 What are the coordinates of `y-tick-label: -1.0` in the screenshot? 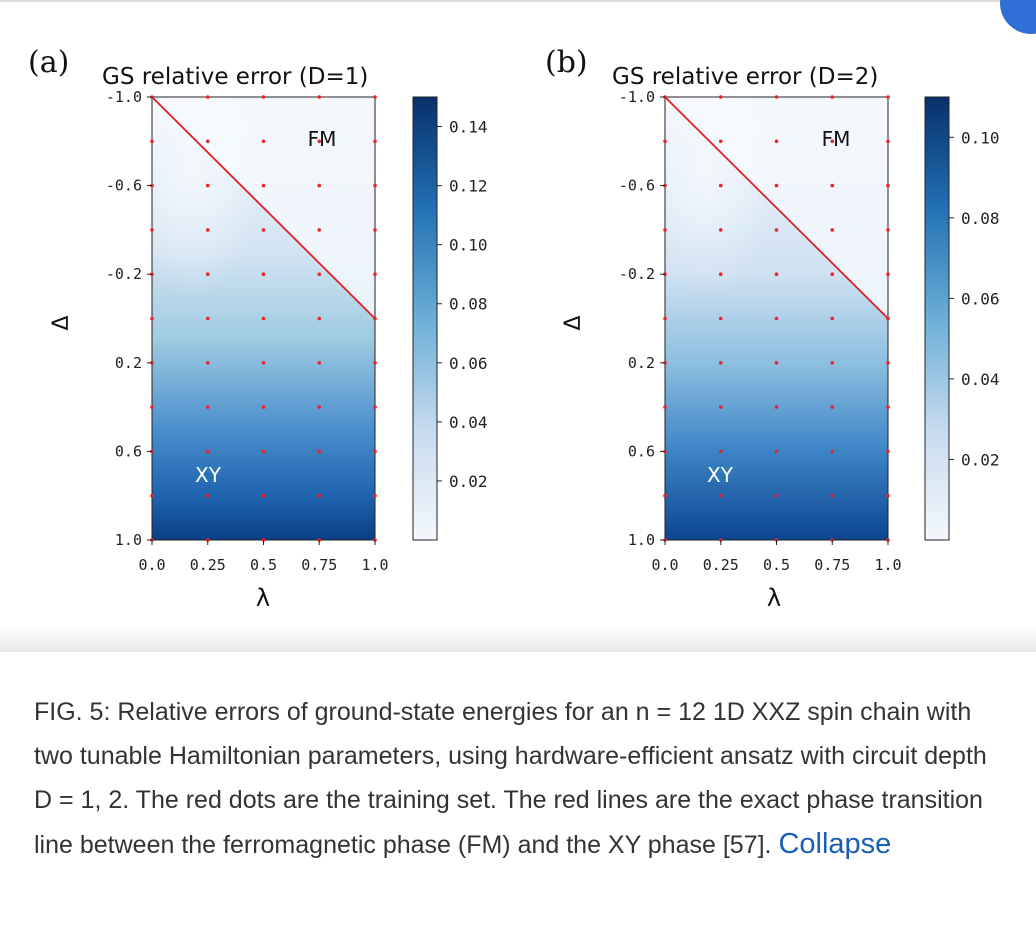 It's located at (637, 97).